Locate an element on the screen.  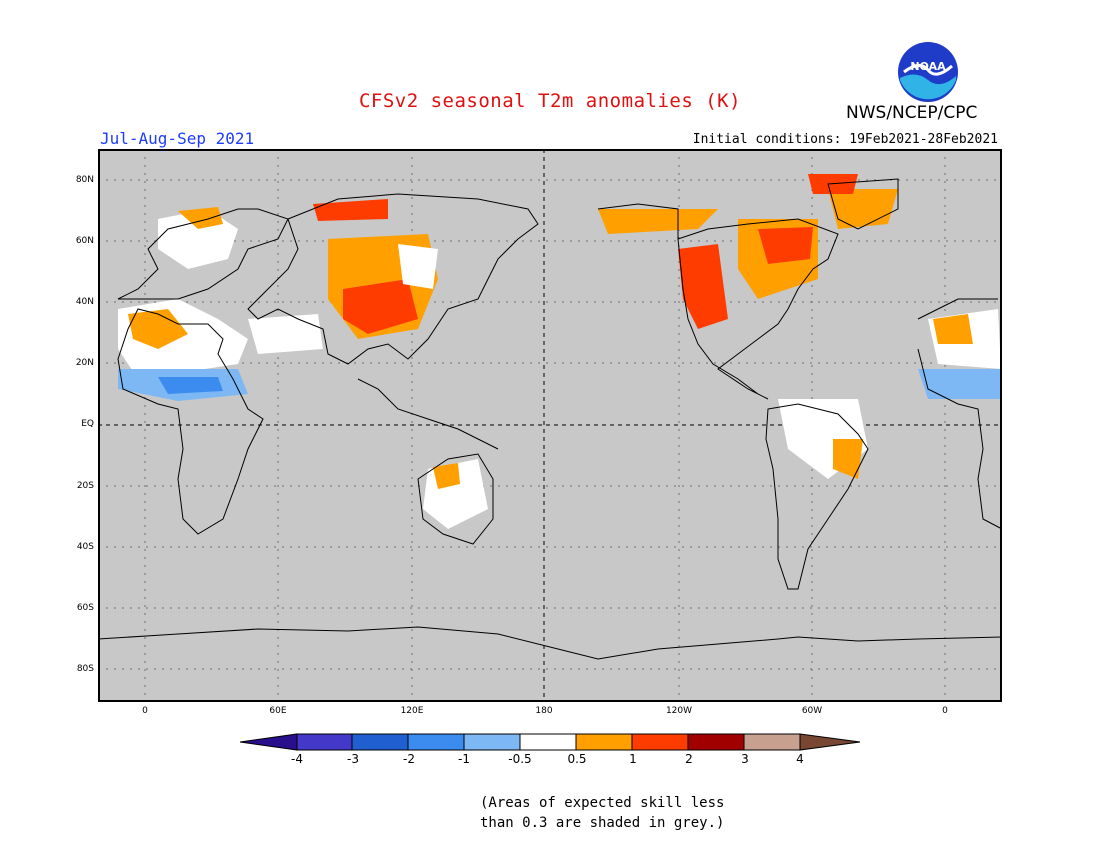
lon-label: 120W is located at coordinates (679, 711).